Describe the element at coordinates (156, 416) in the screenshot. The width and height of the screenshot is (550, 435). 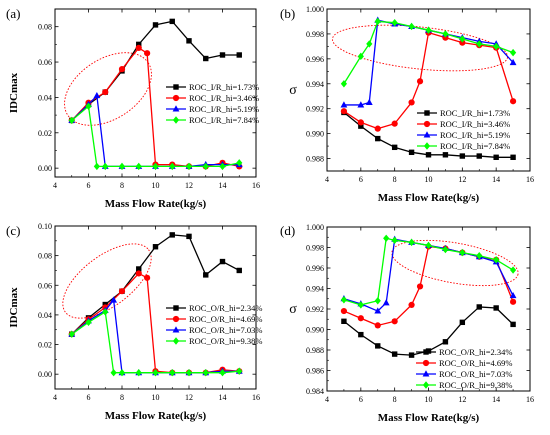
I see `x-axis-label: Mass Flow Rate(kg/s)` at that location.